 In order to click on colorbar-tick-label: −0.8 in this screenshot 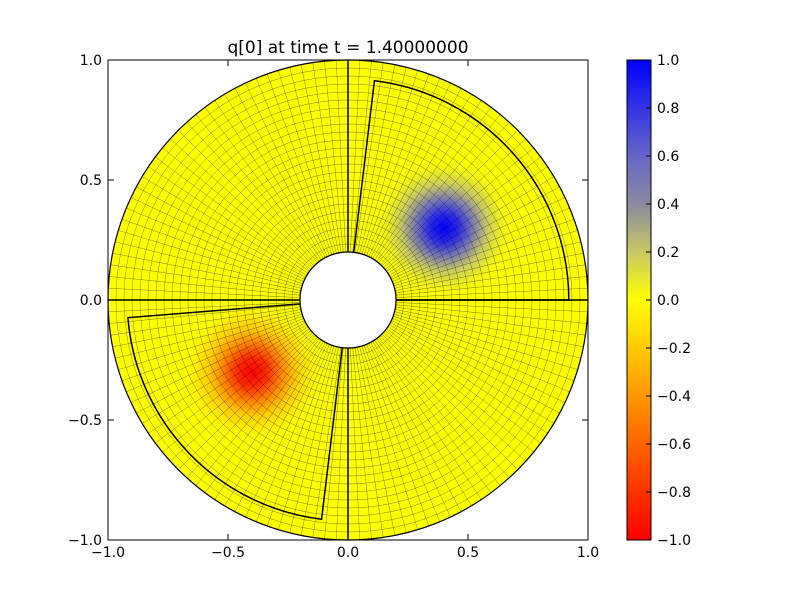, I will do `click(674, 493)`.